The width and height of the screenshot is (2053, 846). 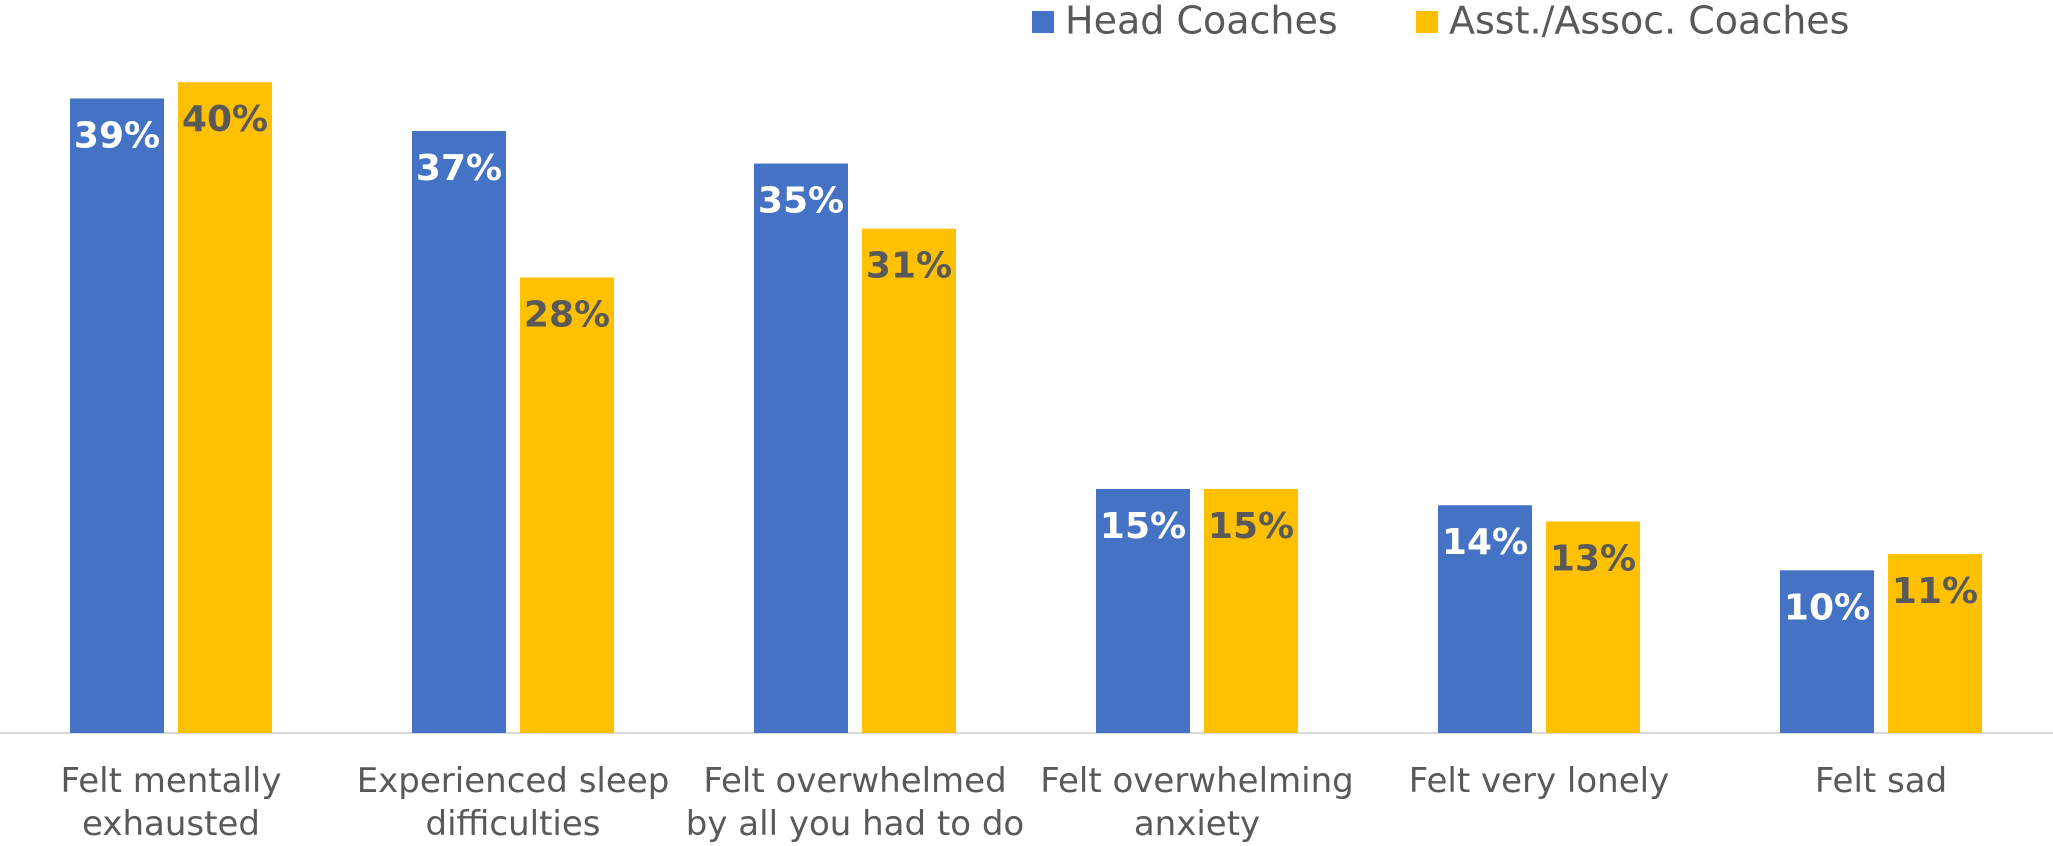 What do you see at coordinates (567, 314) in the screenshot?
I see `value-label: 28%` at bounding box center [567, 314].